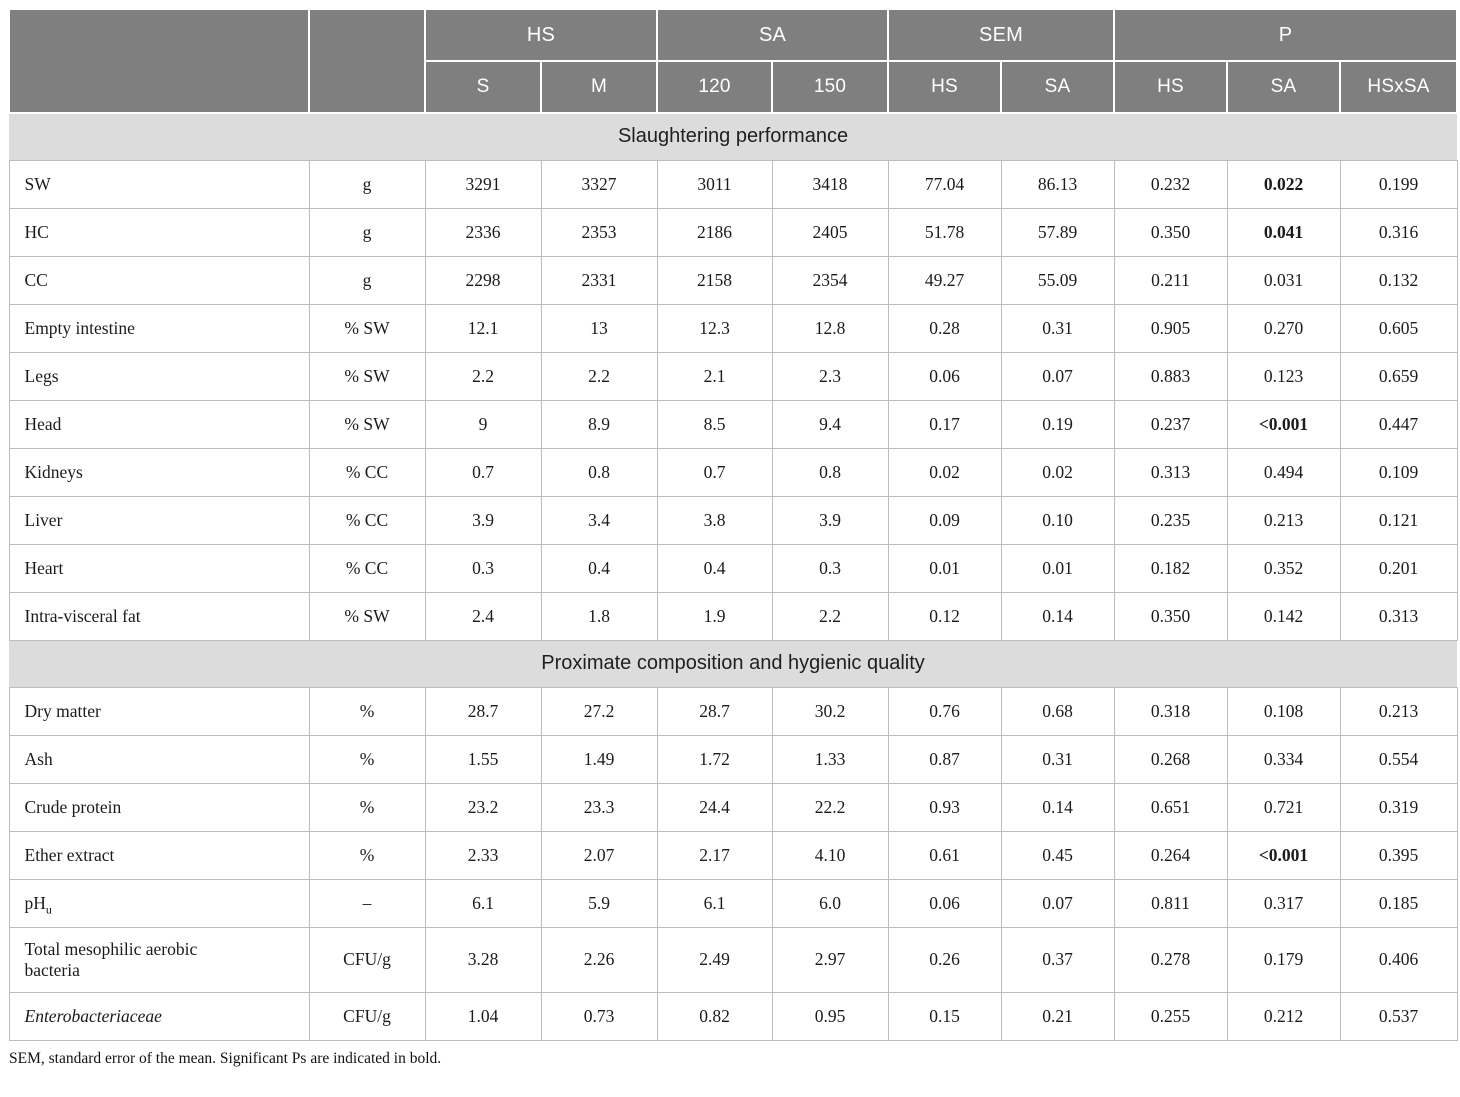 This screenshot has height=1097, width=1460. I want to click on value-cell: 49.27, so click(944, 280).